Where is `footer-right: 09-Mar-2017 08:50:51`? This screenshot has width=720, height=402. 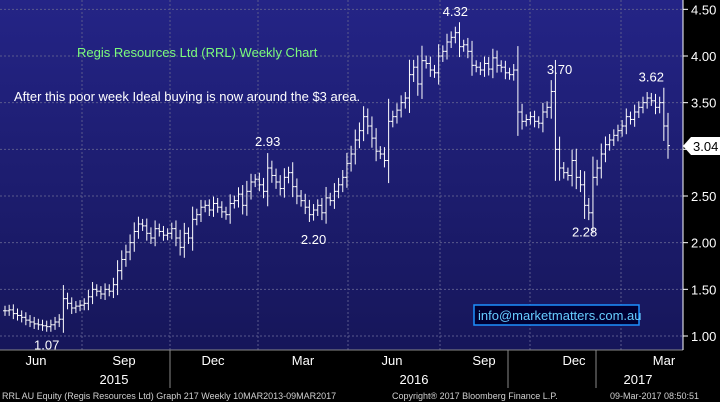
footer-right: 09-Mar-2017 08:50:51 is located at coordinates (654, 396).